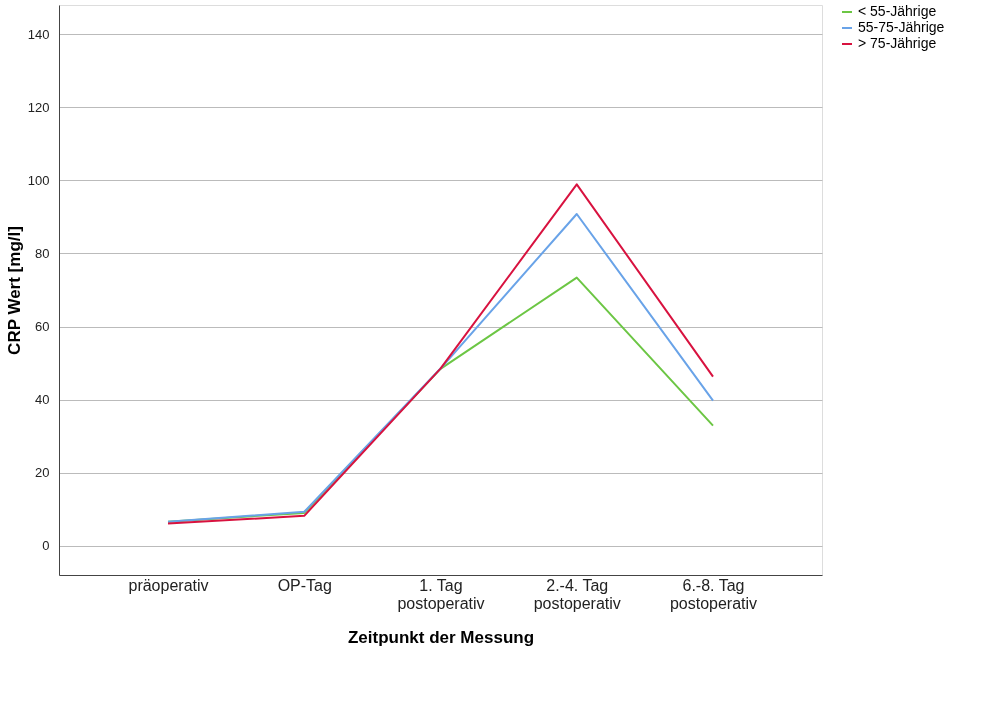 Image resolution: width=1007 pixels, height=704 pixels. Describe the element at coordinates (38, 180) in the screenshot. I see `y-tick-label: 100` at that location.